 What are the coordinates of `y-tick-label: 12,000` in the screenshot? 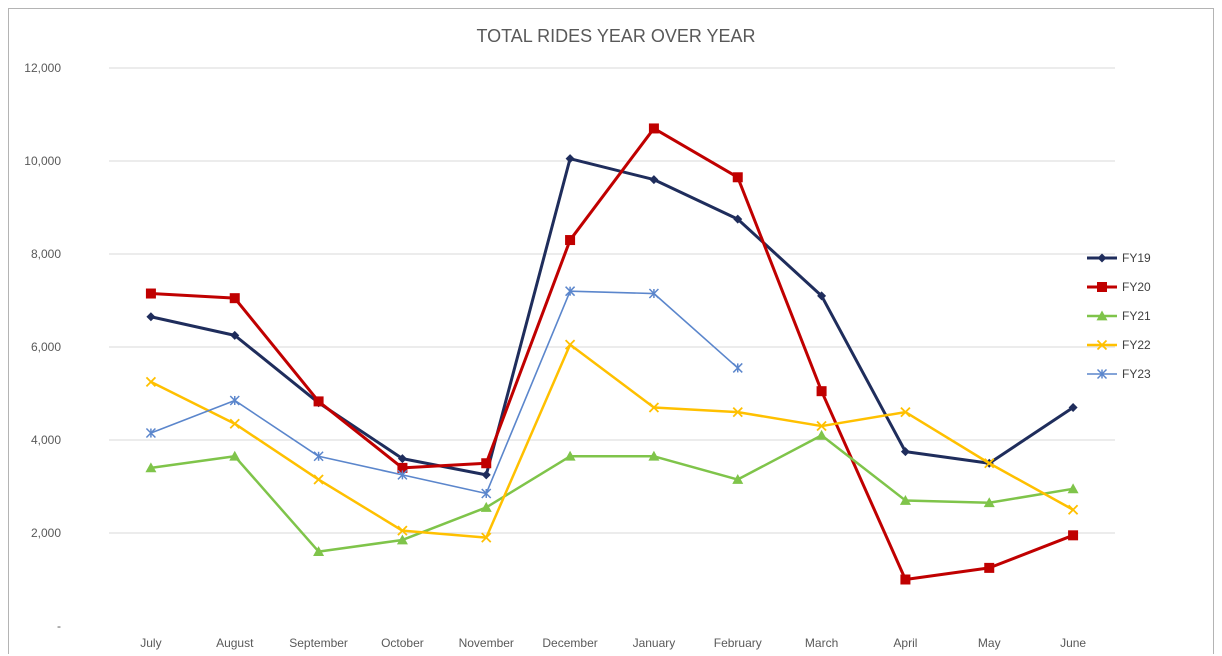 It's located at (42, 68).